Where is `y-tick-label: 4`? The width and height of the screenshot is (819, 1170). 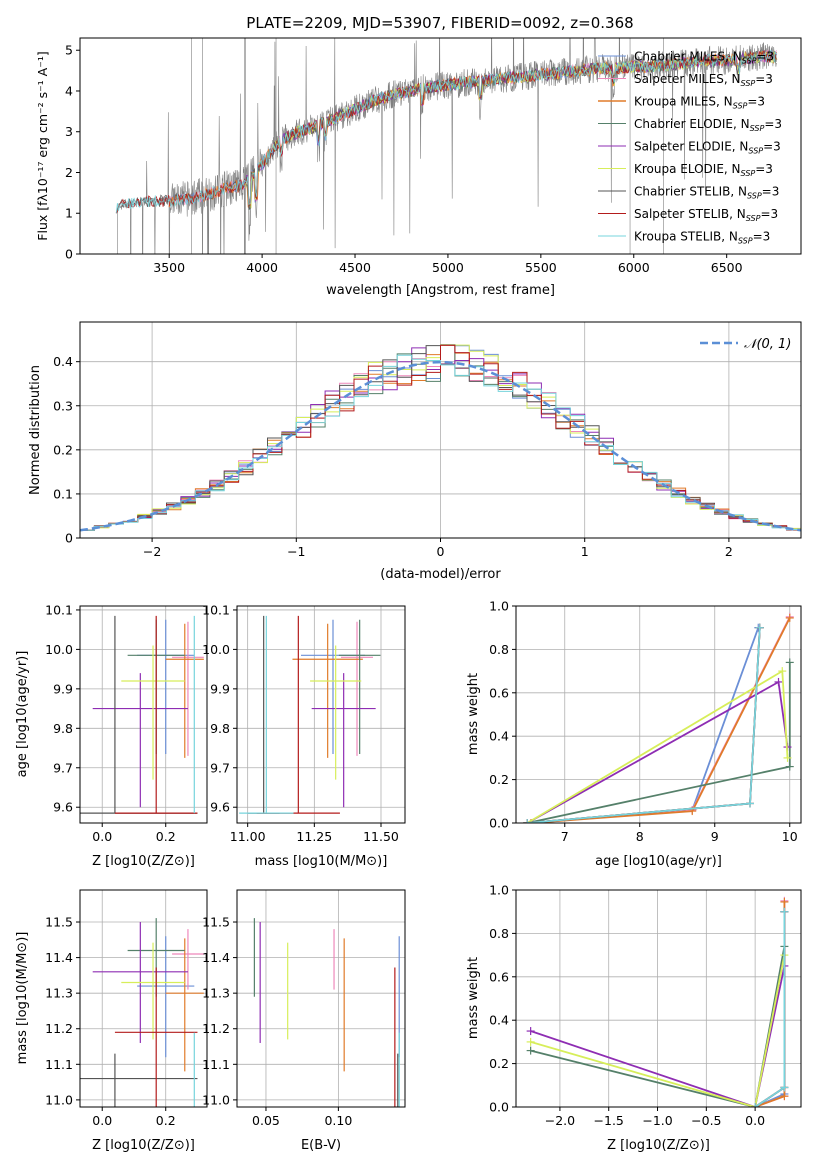
y-tick-label: 4 is located at coordinates (69, 90).